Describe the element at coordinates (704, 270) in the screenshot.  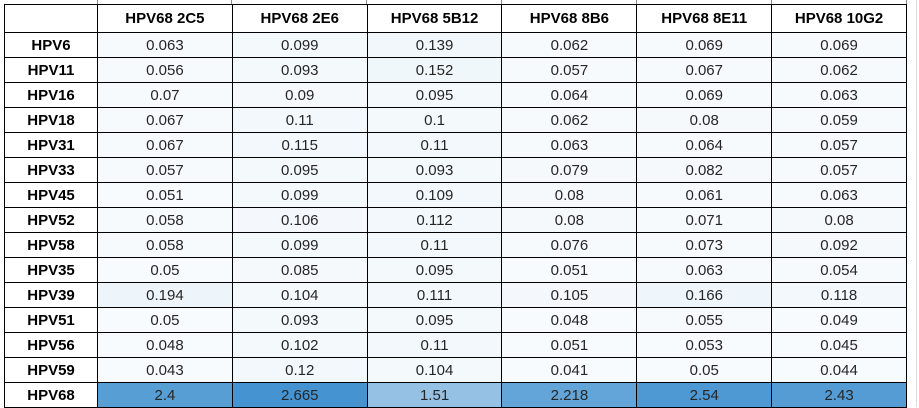
I see `data-cell-hpv35-col5: 0.063` at that location.